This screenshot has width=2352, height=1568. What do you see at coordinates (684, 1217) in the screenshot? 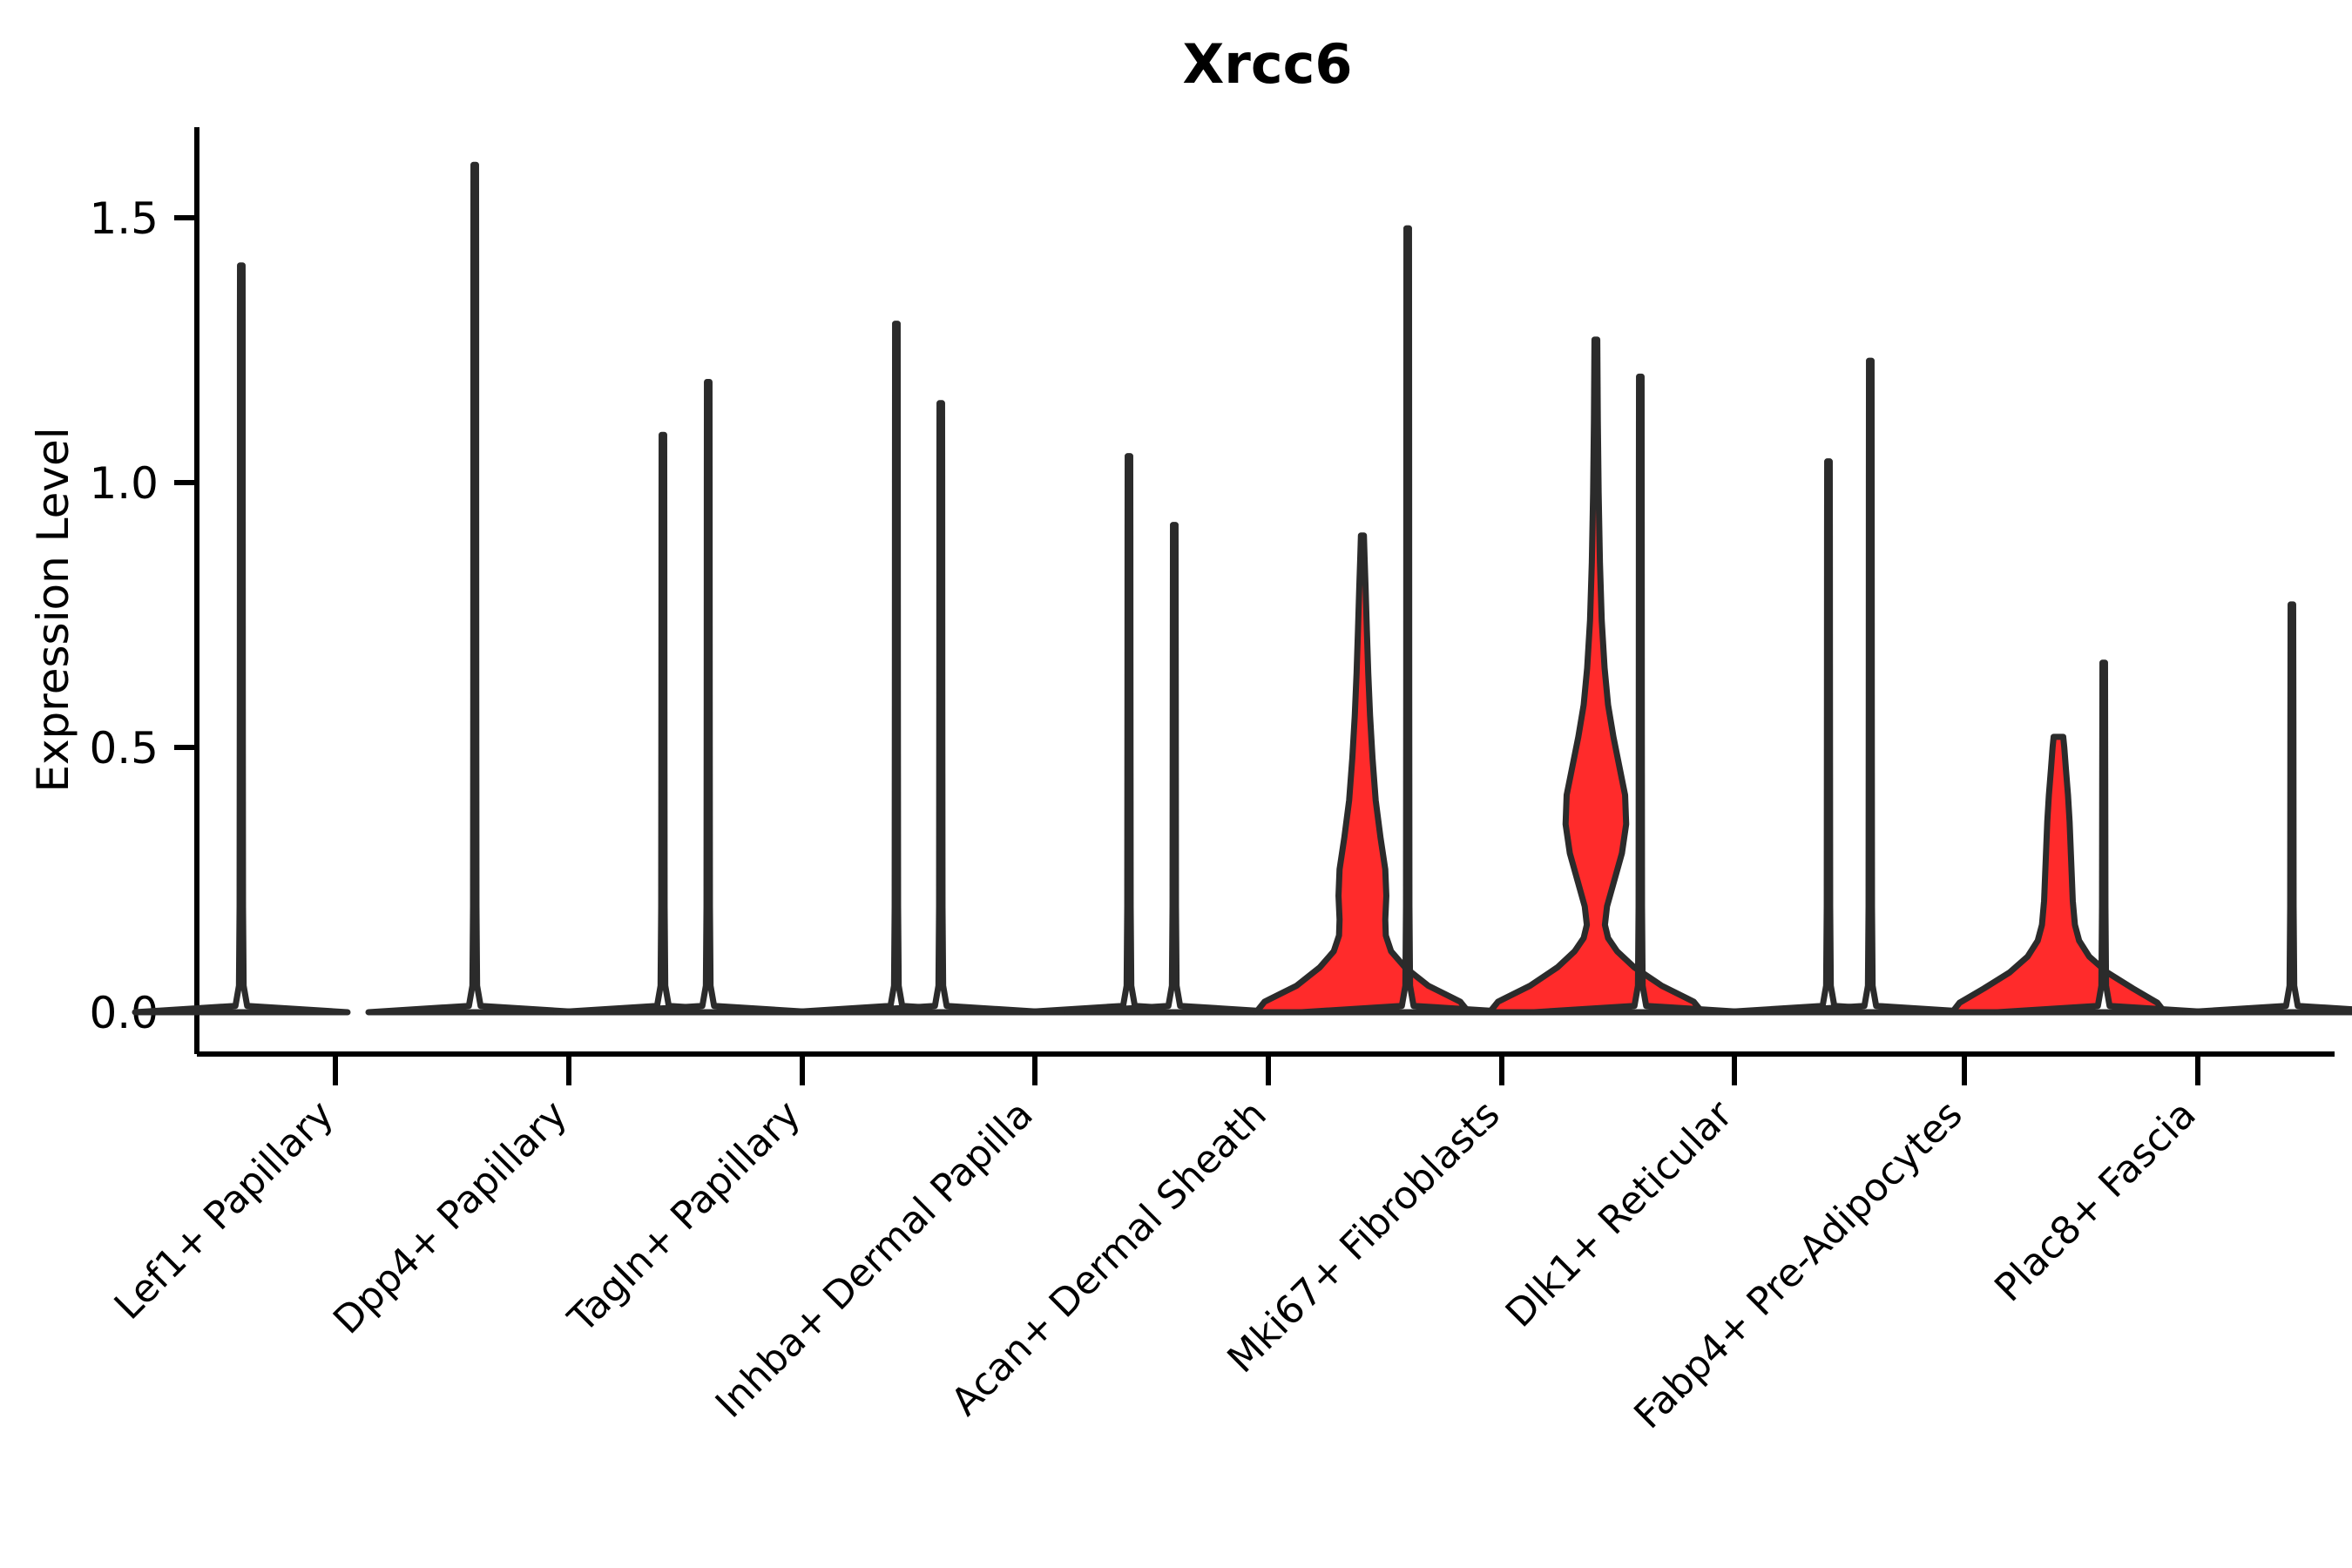
I see `x-tick-label: TagIn+ Papillary` at bounding box center [684, 1217].